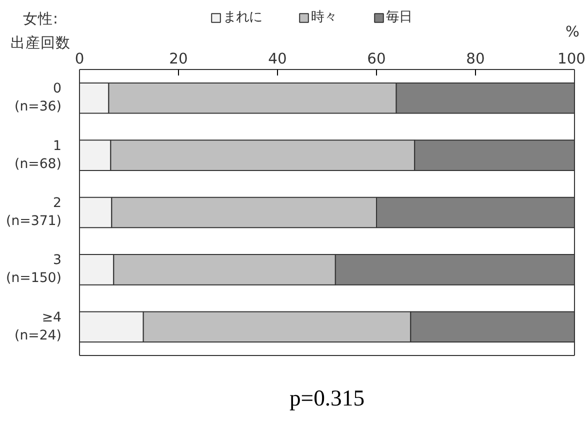  What do you see at coordinates (475, 59) in the screenshot?
I see `x-tick-label: 80` at bounding box center [475, 59].